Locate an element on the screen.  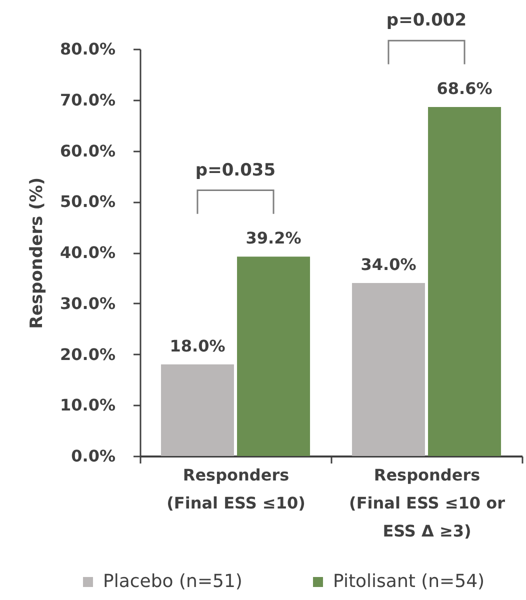
data-label: 68.6% is located at coordinates (464, 88).